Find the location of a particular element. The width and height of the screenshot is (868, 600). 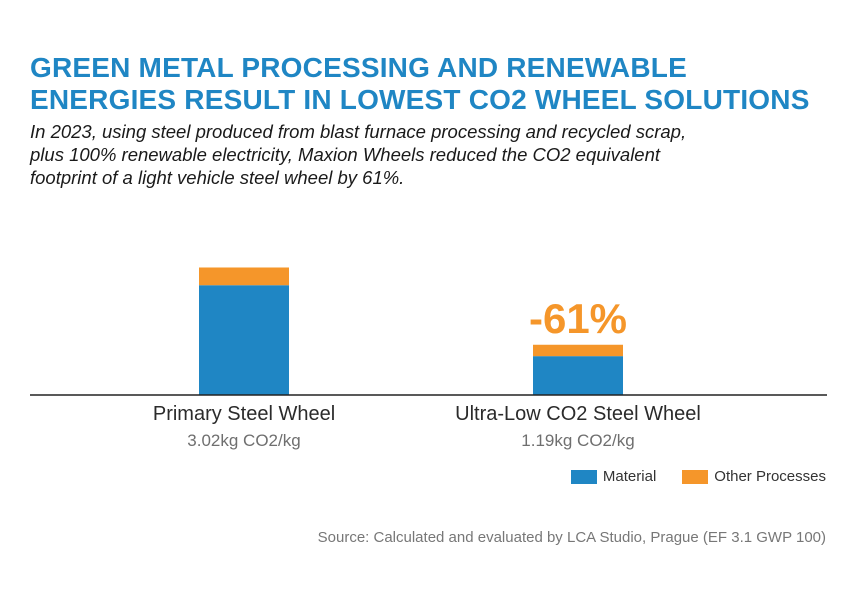

legend-swatch-other-processes is located at coordinates (695, 476).